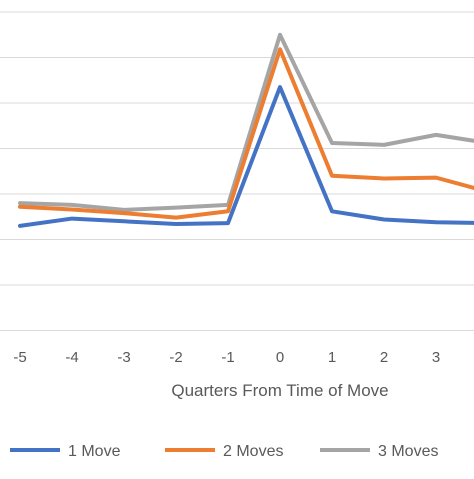  I want to click on x-tick-label: -1, so click(227, 357).